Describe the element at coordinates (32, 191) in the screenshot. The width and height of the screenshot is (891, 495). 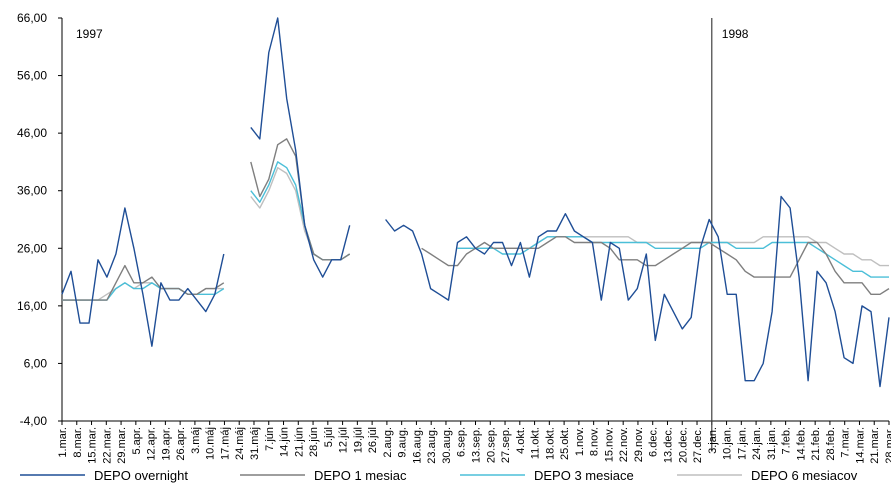
I see `y-tick-label: 36,00` at that location.